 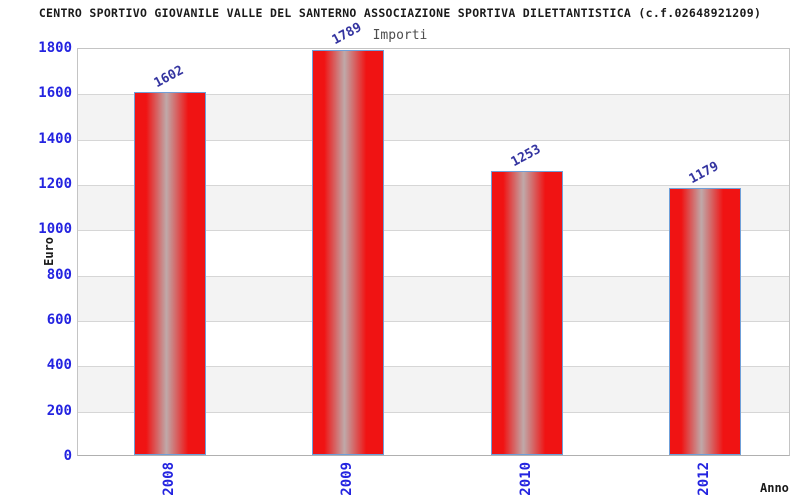 I want to click on y-axis-tick-label: 200, so click(x=59, y=410).